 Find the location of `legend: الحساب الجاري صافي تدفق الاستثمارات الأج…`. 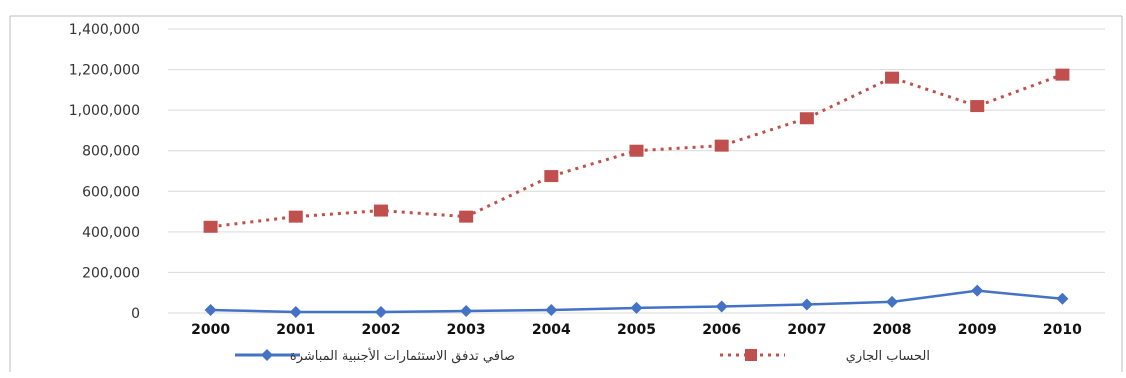

legend: الحساب الجاري صافي تدفق الاستثمارات الأج… is located at coordinates (582, 355).